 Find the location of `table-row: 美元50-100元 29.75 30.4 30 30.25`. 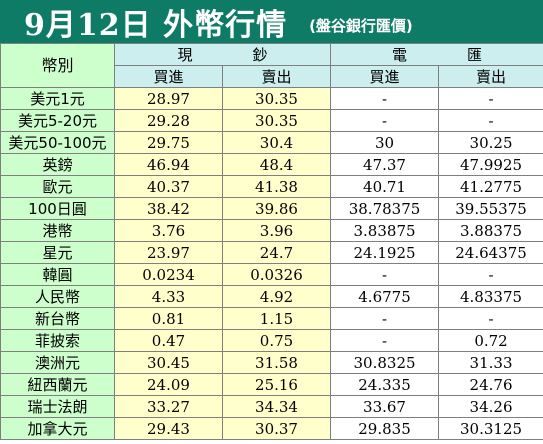

table-row: 美元50-100元 29.75 30.4 30 30.25 is located at coordinates (271, 142).